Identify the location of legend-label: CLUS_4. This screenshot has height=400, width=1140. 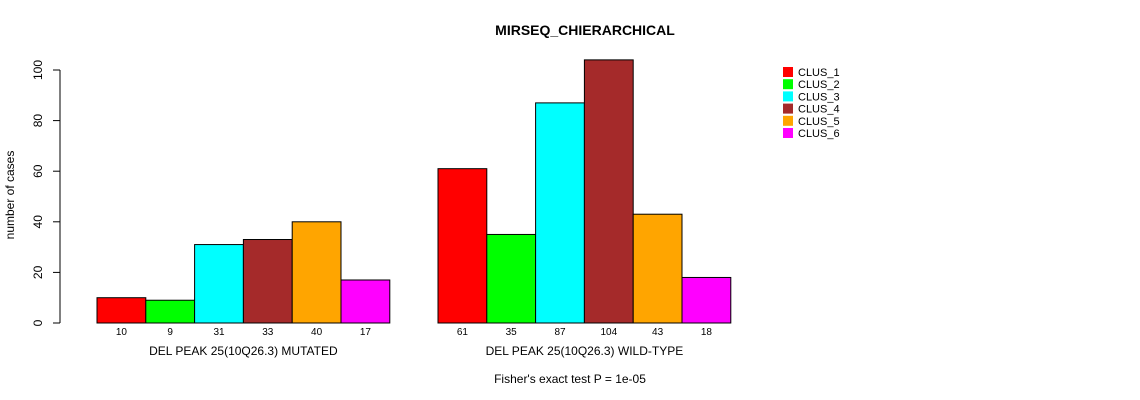
(819, 110).